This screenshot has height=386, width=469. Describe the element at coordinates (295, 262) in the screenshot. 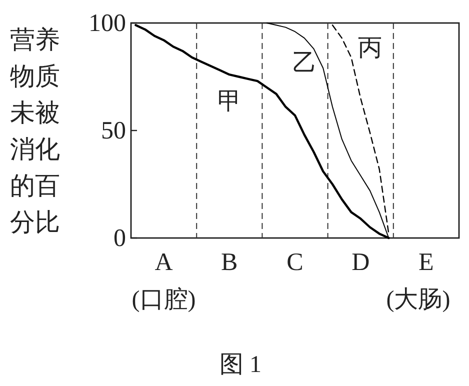

I see `x-tick-label: C` at that location.